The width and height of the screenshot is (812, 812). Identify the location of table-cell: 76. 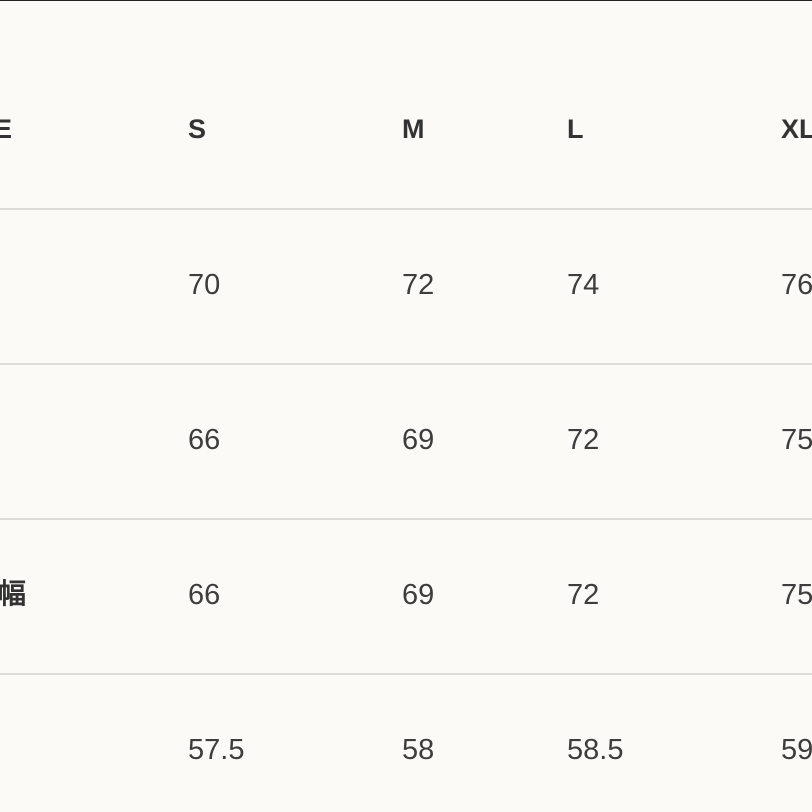
(796, 285).